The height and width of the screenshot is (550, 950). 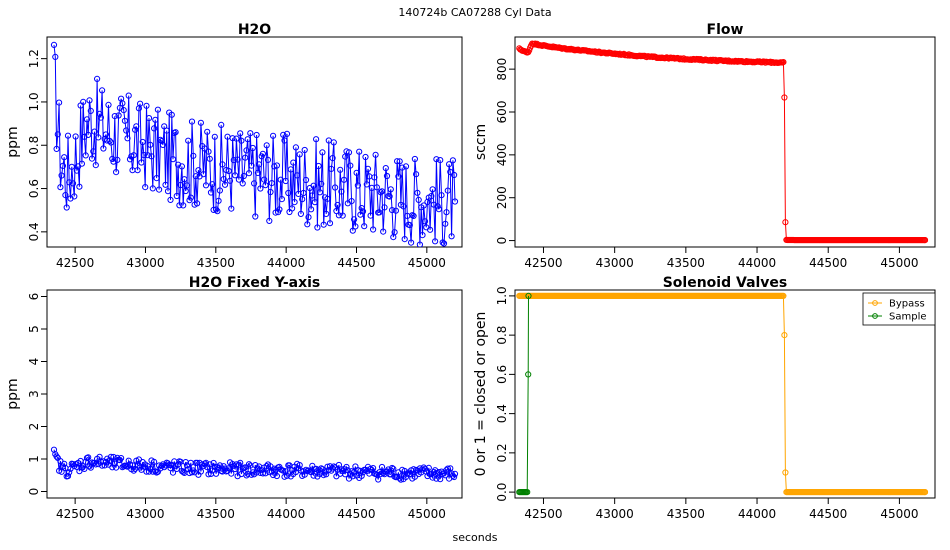 What do you see at coordinates (34, 362) in the screenshot?
I see `y-tick-label: 4` at bounding box center [34, 362].